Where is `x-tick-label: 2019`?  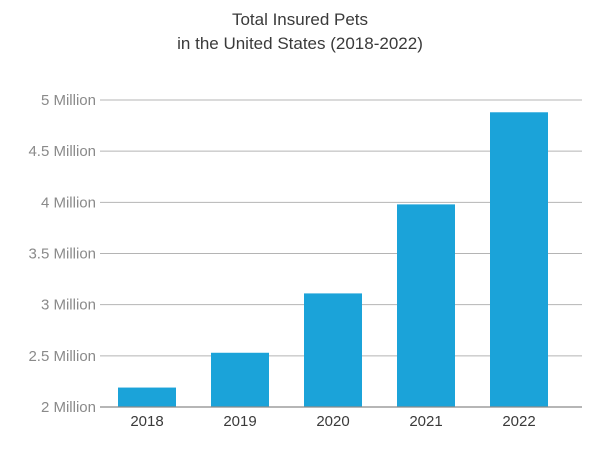 x-tick-label: 2019 is located at coordinates (239, 421).